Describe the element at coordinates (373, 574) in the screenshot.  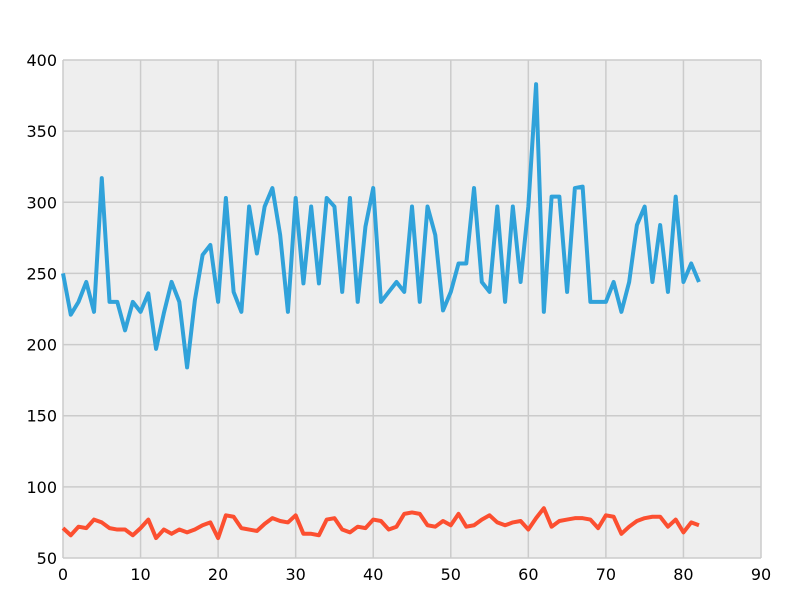
I see `x-tick-label: 40` at that location.